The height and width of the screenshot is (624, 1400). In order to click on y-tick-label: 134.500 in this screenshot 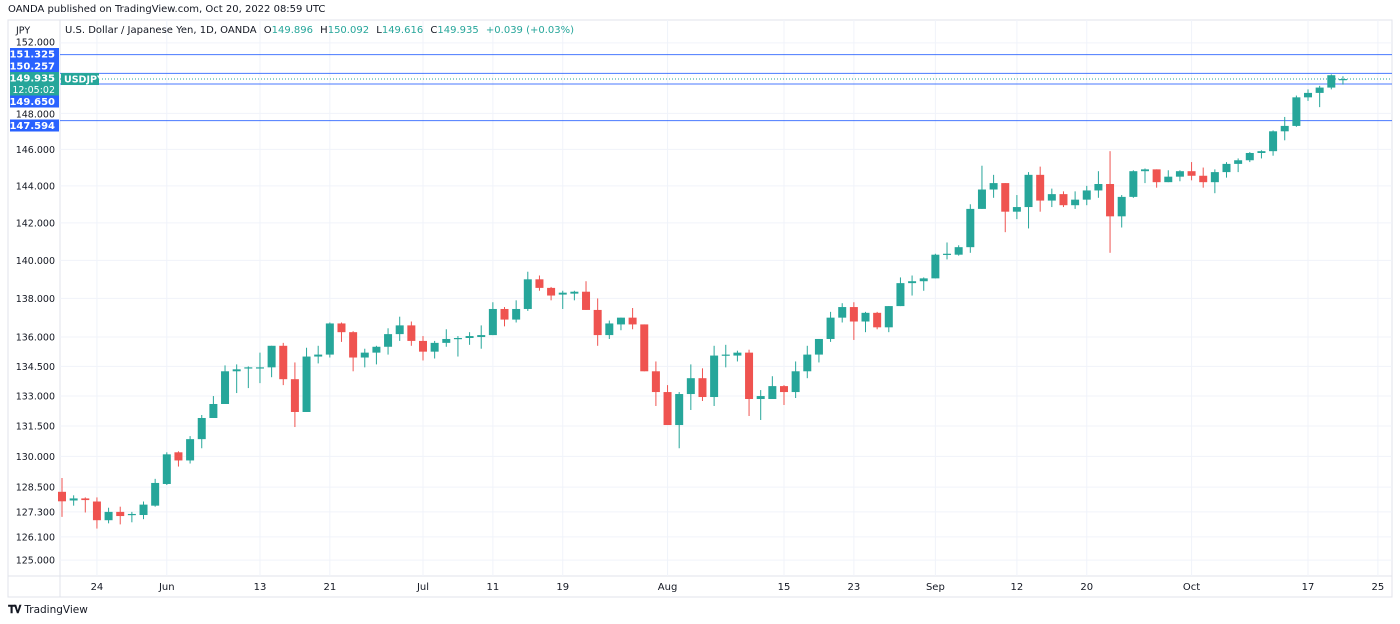, I will do `click(35, 367)`.